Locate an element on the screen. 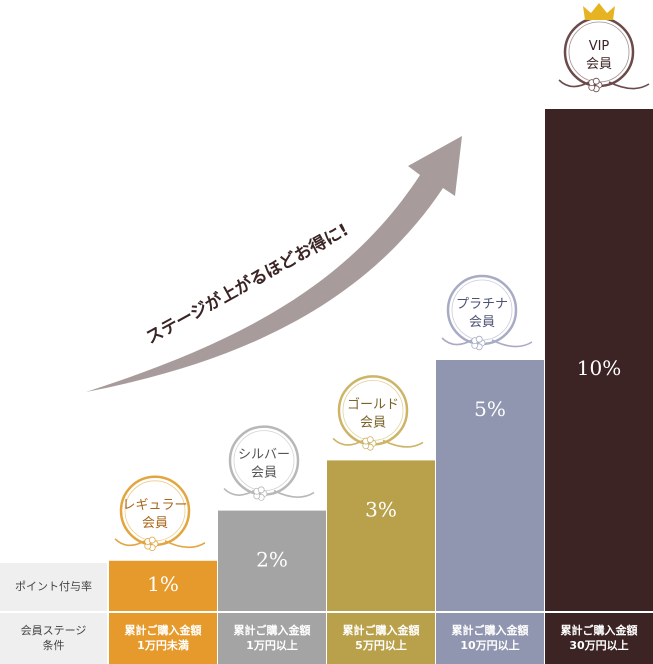  condition-line-4-1: 累計ご購入金額 is located at coordinates (490, 630).